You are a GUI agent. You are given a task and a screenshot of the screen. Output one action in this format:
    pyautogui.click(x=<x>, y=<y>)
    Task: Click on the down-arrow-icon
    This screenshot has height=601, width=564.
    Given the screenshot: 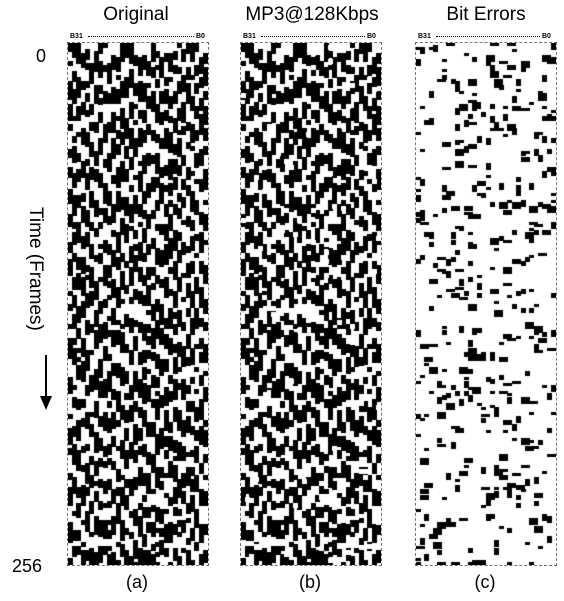 What is the action you would take?
    pyautogui.click(x=46, y=403)
    